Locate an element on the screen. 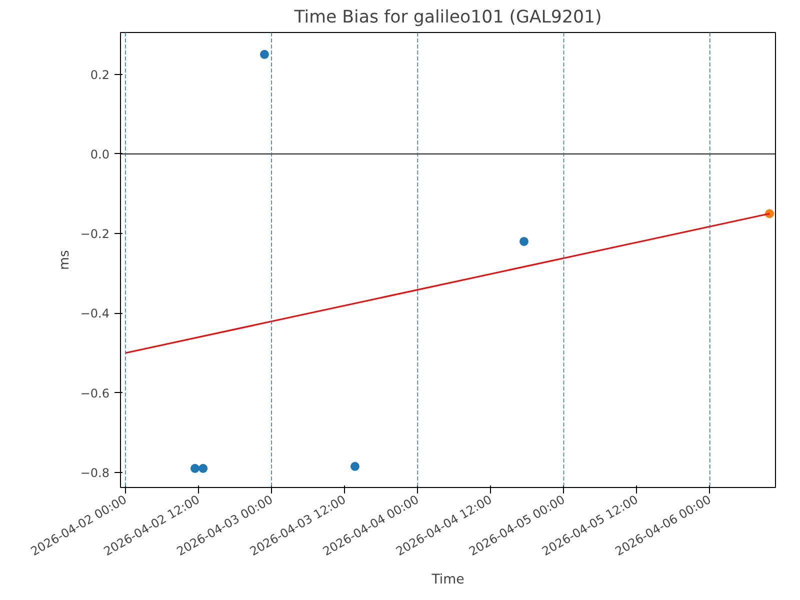 The height and width of the screenshot is (600, 800). y-tick-label: 0.2 is located at coordinates (100, 75).